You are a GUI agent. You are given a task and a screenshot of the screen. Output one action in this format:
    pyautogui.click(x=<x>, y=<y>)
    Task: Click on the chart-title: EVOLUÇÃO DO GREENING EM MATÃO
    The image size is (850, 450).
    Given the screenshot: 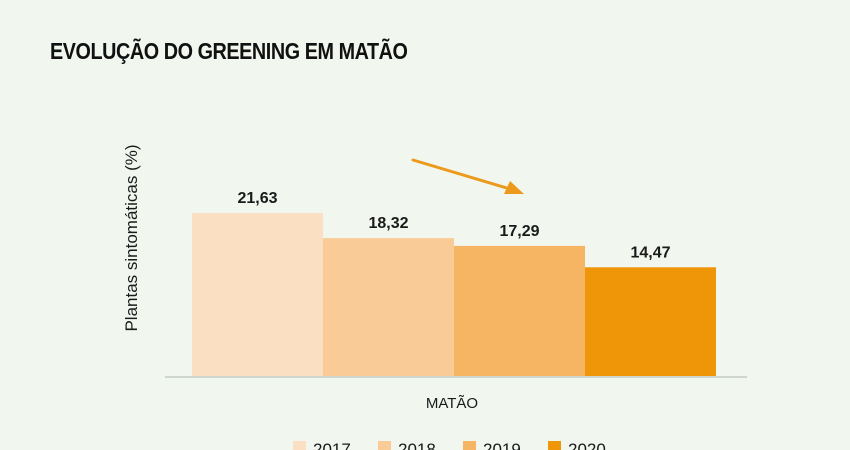 What is the action you would take?
    pyautogui.click(x=229, y=51)
    